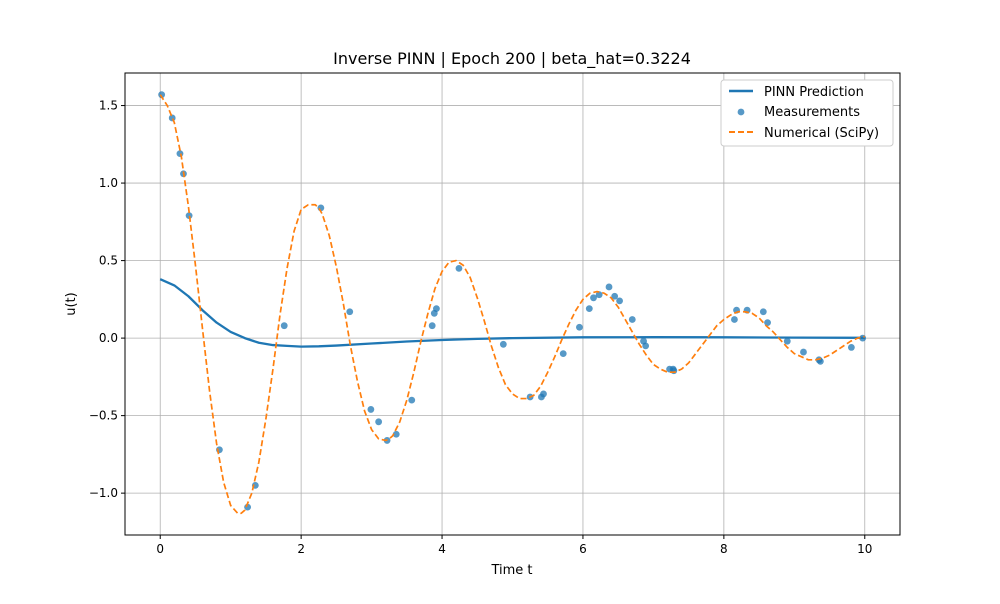 This screenshot has width=1000, height=604. What do you see at coordinates (108, 338) in the screenshot?
I see `y-tick-label: 0.0` at bounding box center [108, 338].